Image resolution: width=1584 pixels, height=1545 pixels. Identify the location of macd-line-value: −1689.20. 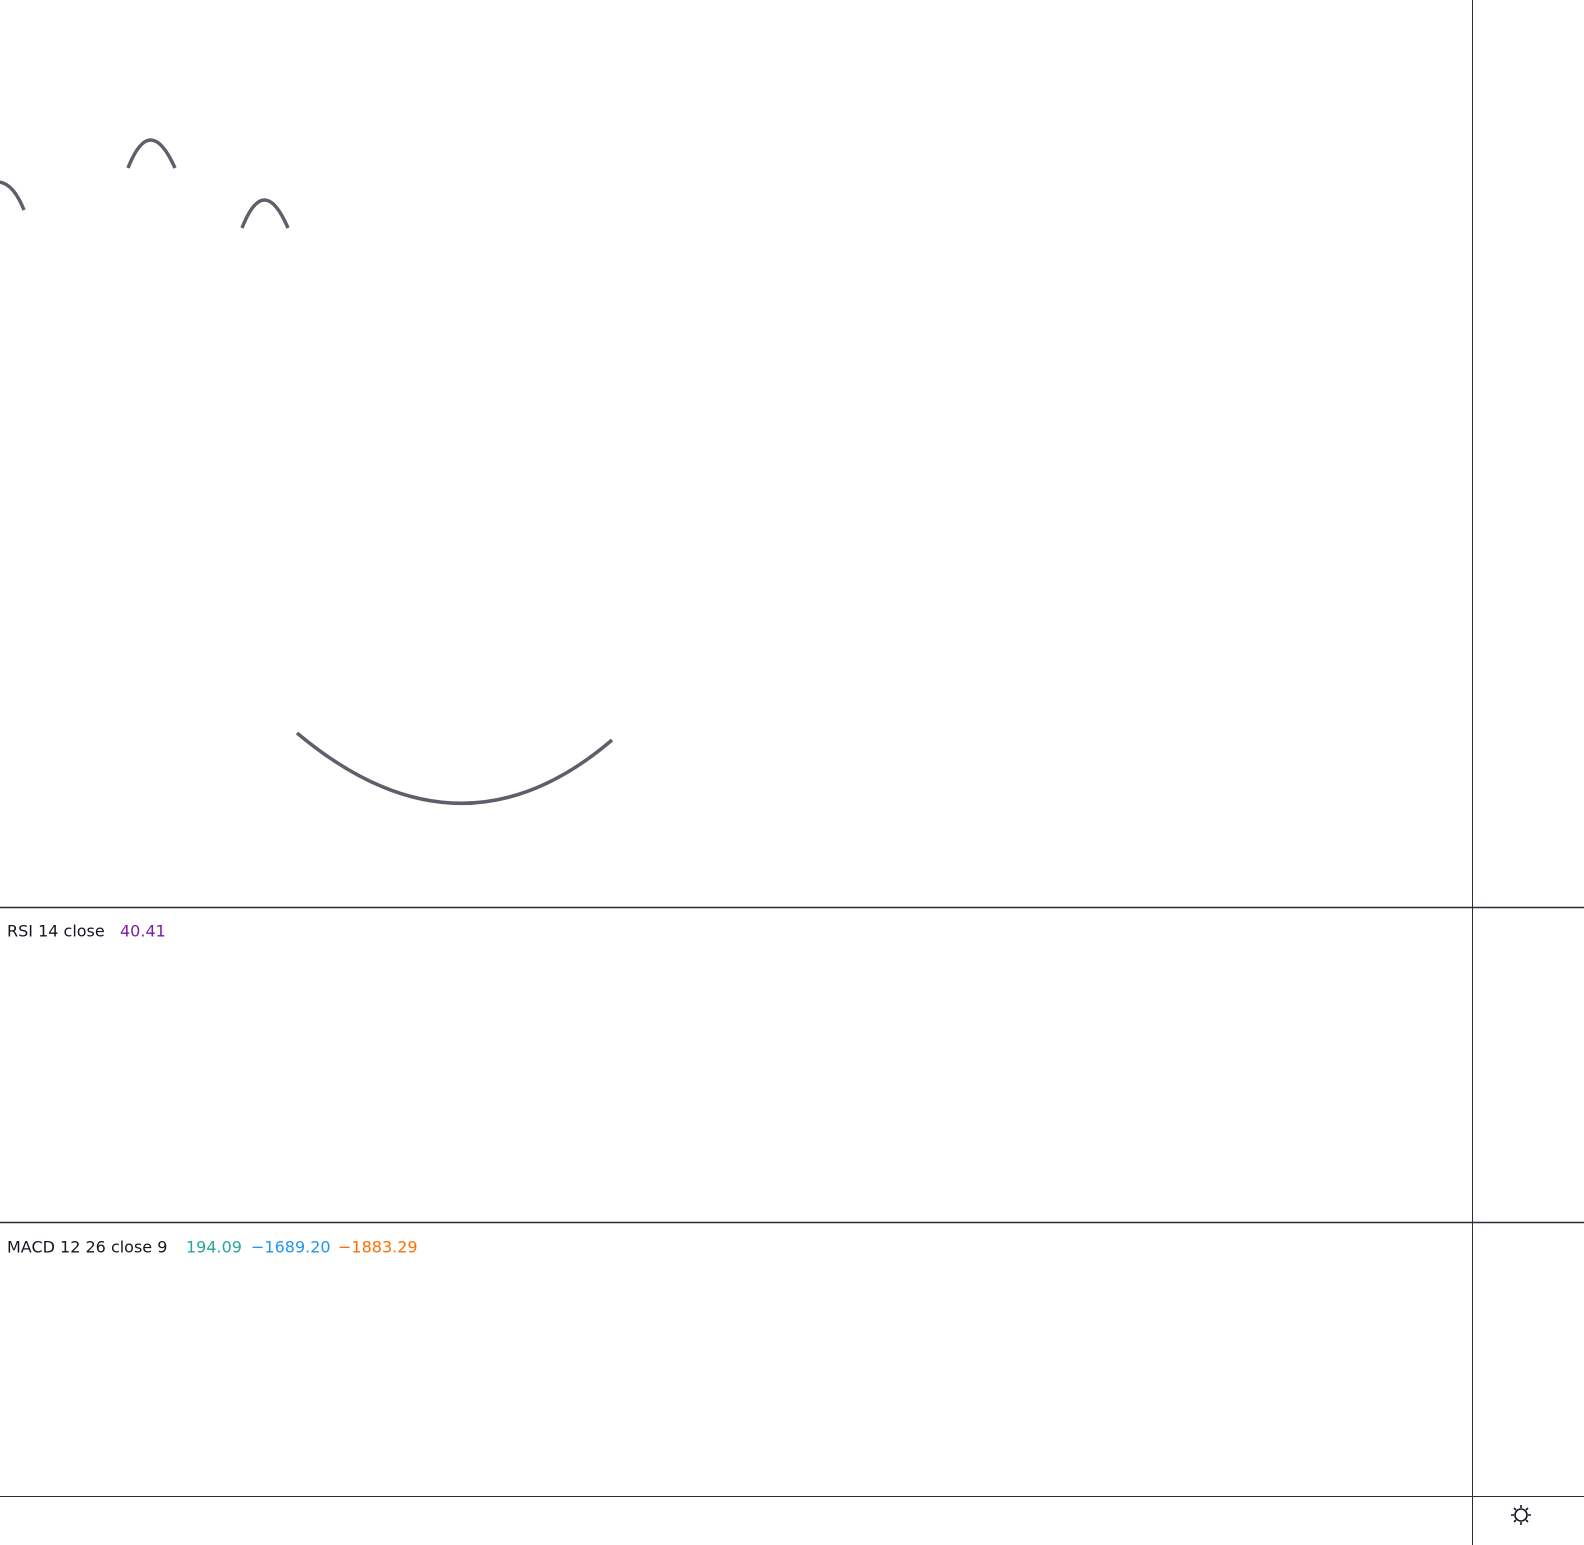
(291, 1247).